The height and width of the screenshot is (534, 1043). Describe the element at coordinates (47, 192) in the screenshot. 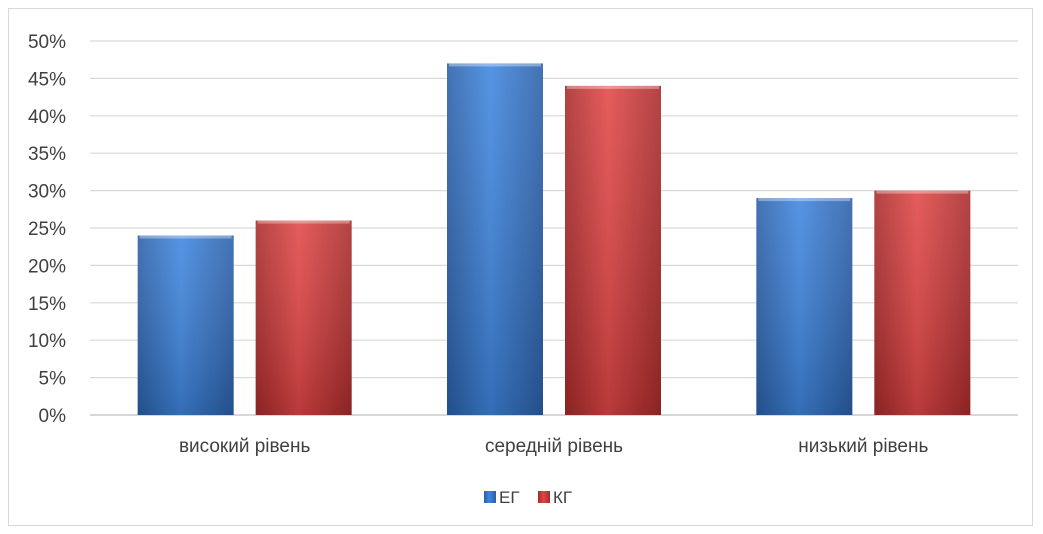

I see `y-tick-label: 30%` at that location.